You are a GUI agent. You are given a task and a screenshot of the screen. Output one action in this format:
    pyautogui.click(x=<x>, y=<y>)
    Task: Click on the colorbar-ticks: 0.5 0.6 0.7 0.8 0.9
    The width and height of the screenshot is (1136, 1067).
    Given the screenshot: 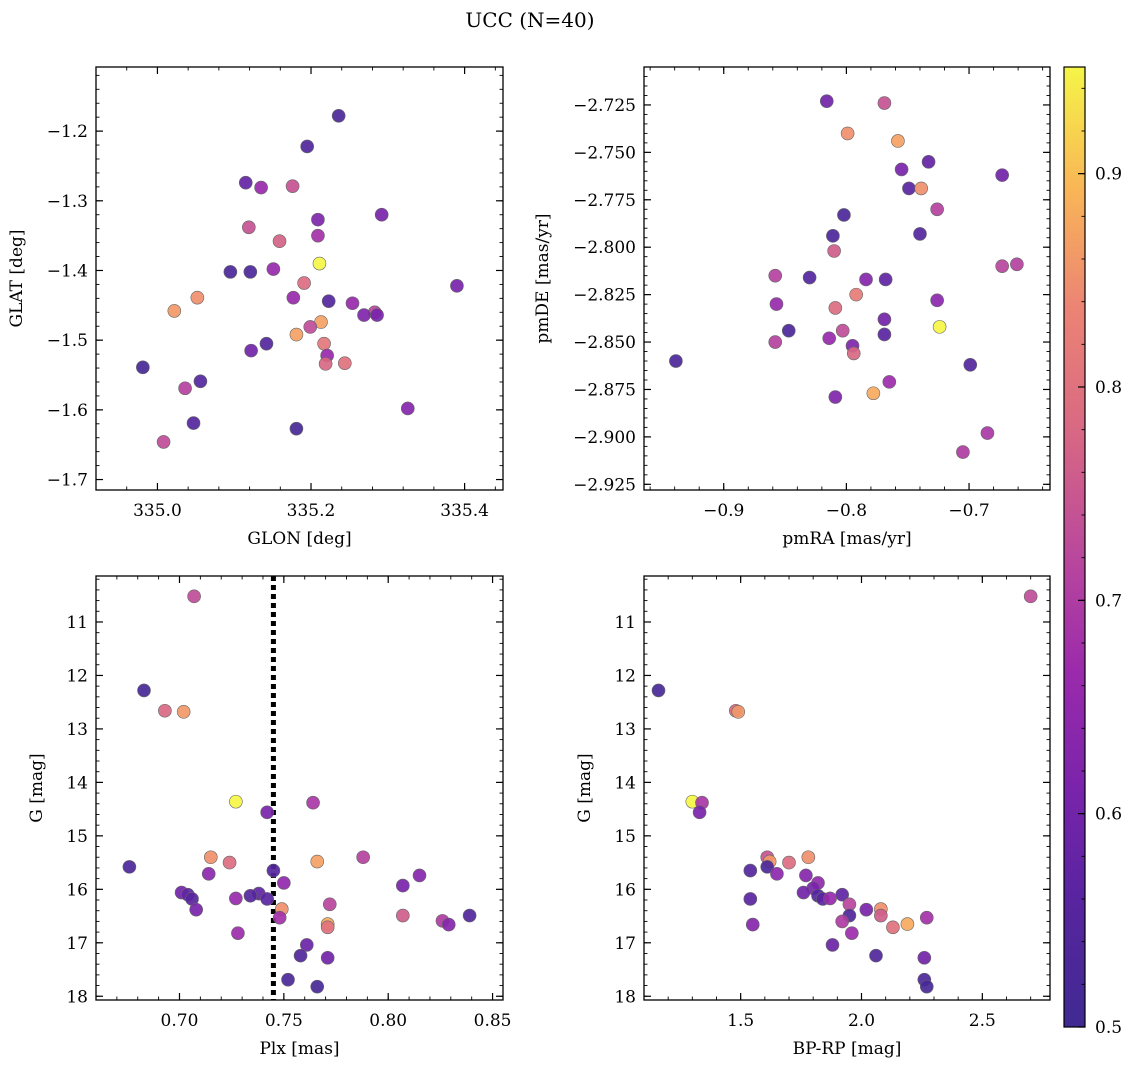 What is the action you would take?
    pyautogui.click(x=1100, y=562)
    